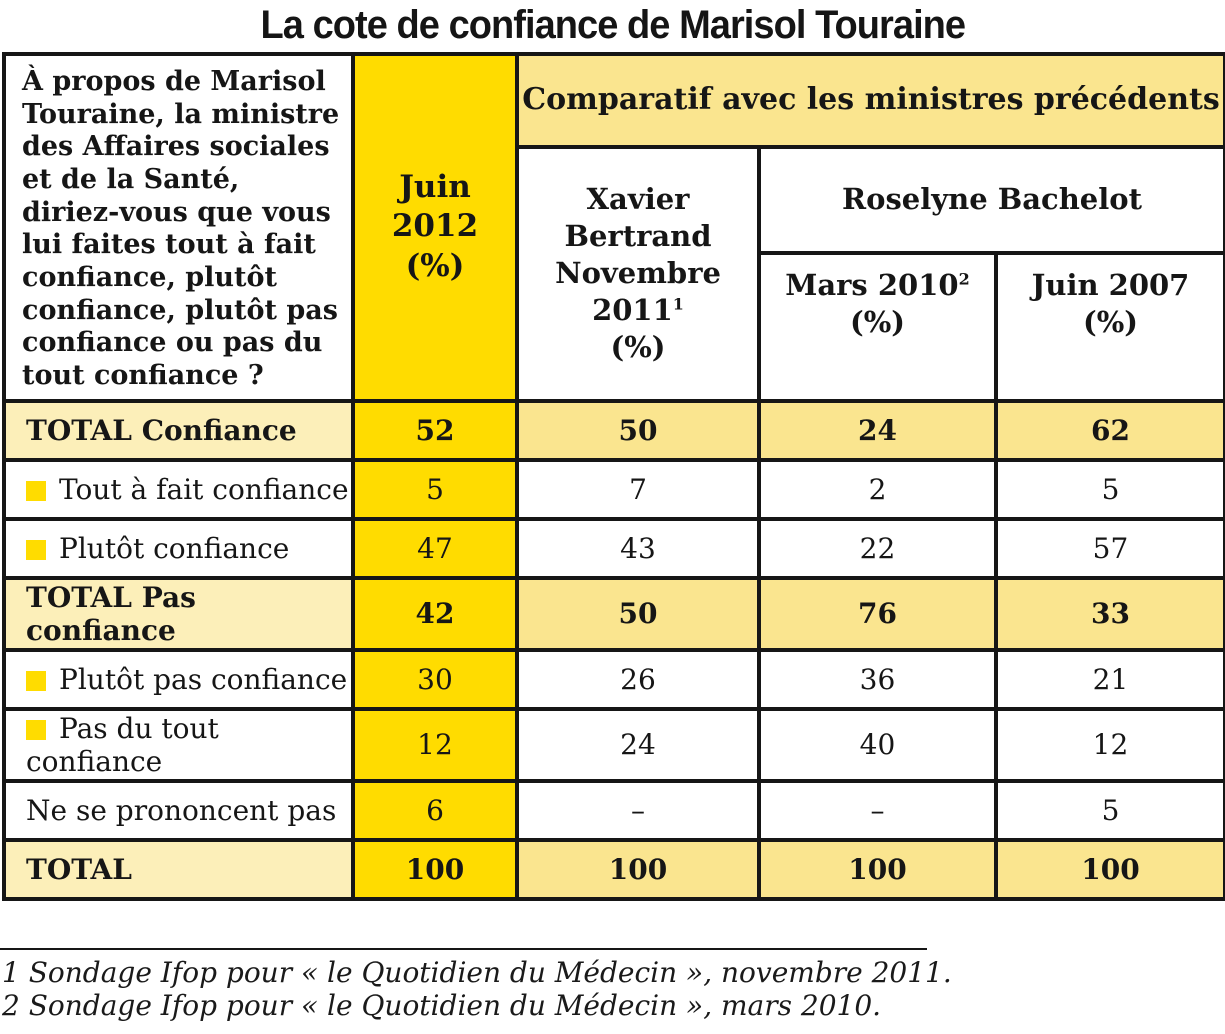 The height and width of the screenshot is (1034, 1225). I want to click on row-label: Ne se prononcent pas, so click(178, 810).